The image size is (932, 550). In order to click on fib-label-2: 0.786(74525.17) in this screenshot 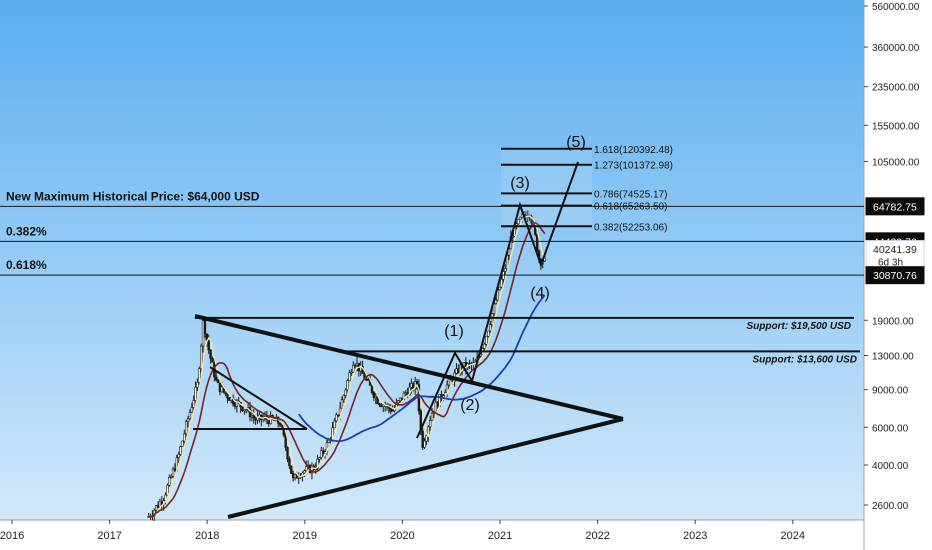, I will do `click(630, 194)`.